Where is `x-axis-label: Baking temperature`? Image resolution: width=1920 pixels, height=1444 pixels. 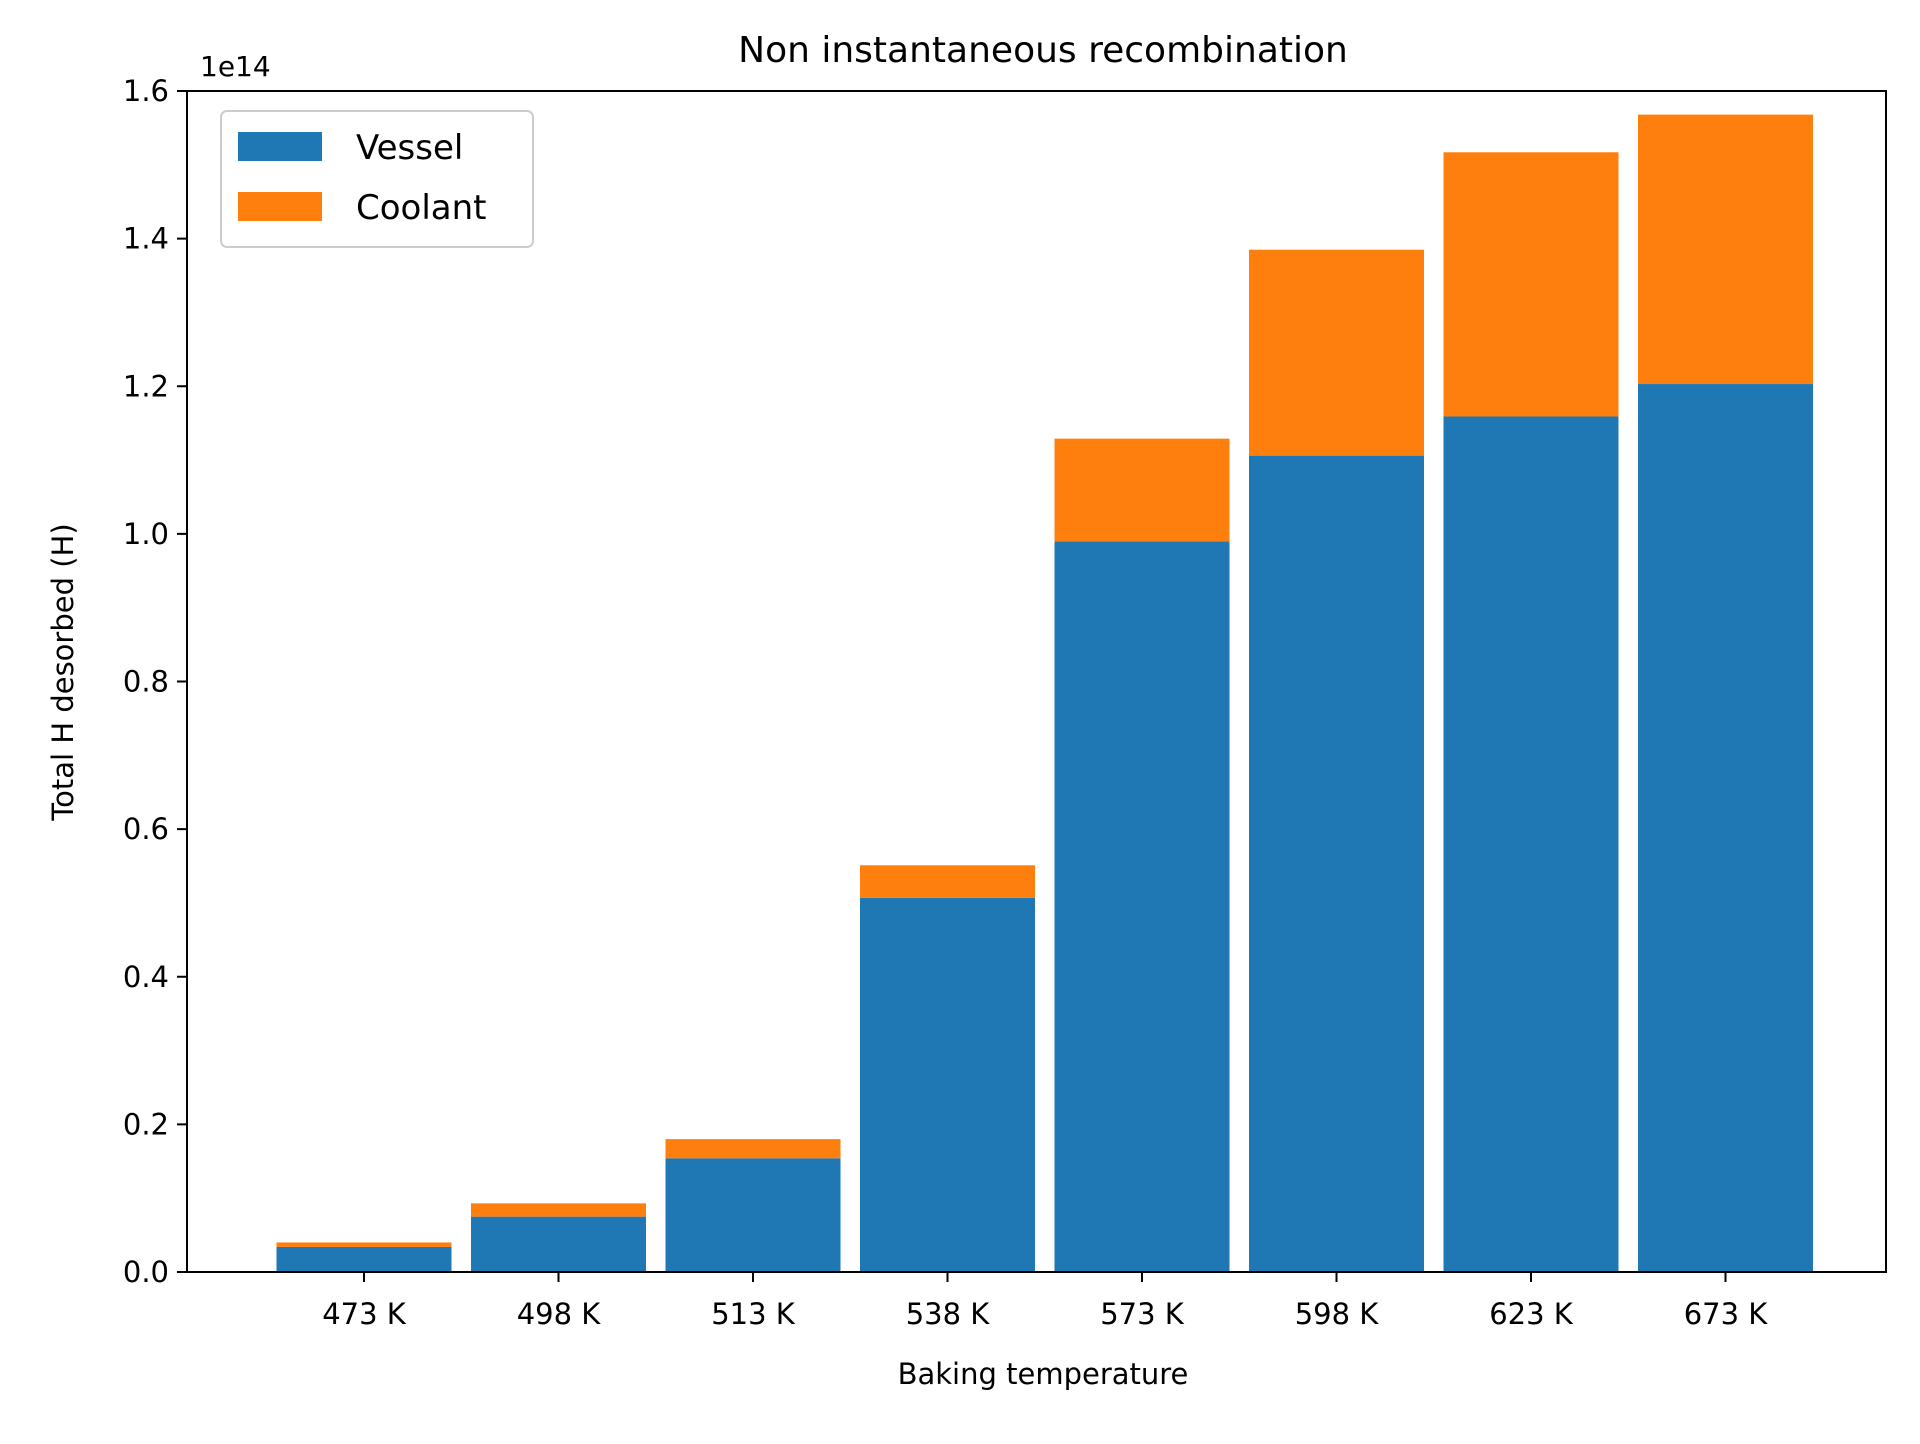
x-axis-label: Baking temperature is located at coordinates (1043, 1374).